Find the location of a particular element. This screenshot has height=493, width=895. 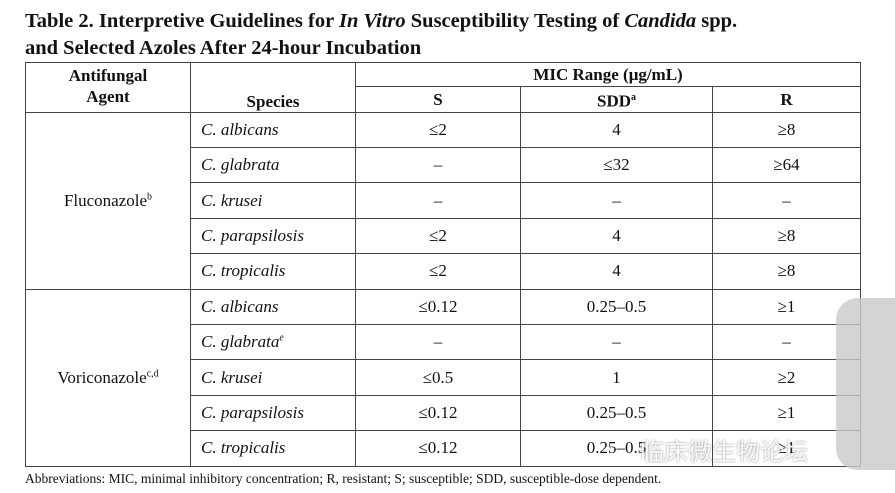

agent-name: Voriconazole is located at coordinates (102, 377).